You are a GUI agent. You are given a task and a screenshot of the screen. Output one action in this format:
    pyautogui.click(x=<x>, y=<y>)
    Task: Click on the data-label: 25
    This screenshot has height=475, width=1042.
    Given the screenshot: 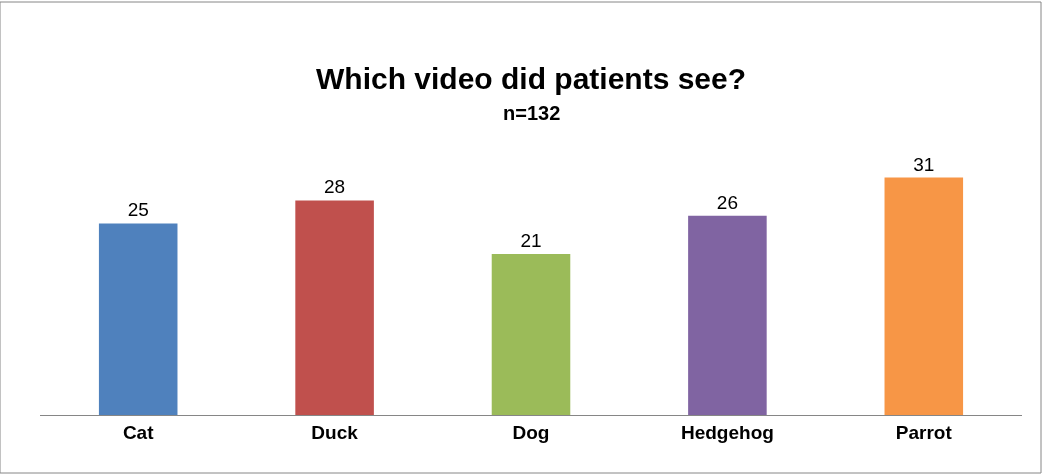 What is the action you would take?
    pyautogui.click(x=138, y=210)
    